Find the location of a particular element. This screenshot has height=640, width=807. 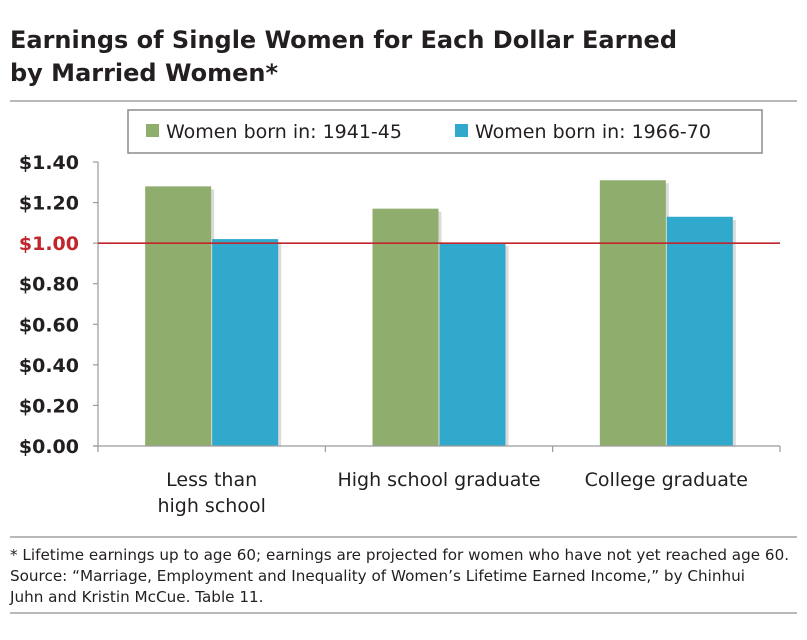

y-tick-label: $1.40 is located at coordinates (49, 163).